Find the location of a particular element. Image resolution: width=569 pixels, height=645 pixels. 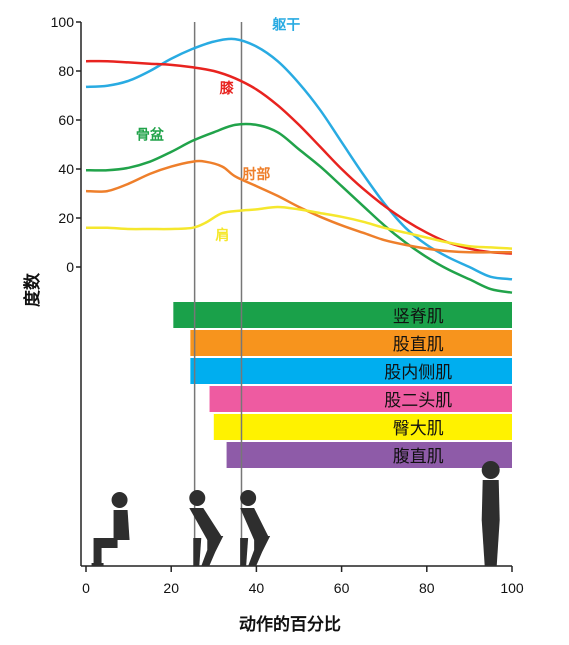

muscle-bar-label: 股直肌 is located at coordinates (418, 345).